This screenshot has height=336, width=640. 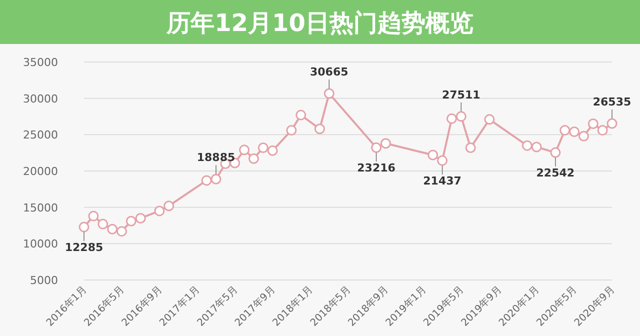 I want to click on y-tick-label: 30000, so click(x=40, y=99).